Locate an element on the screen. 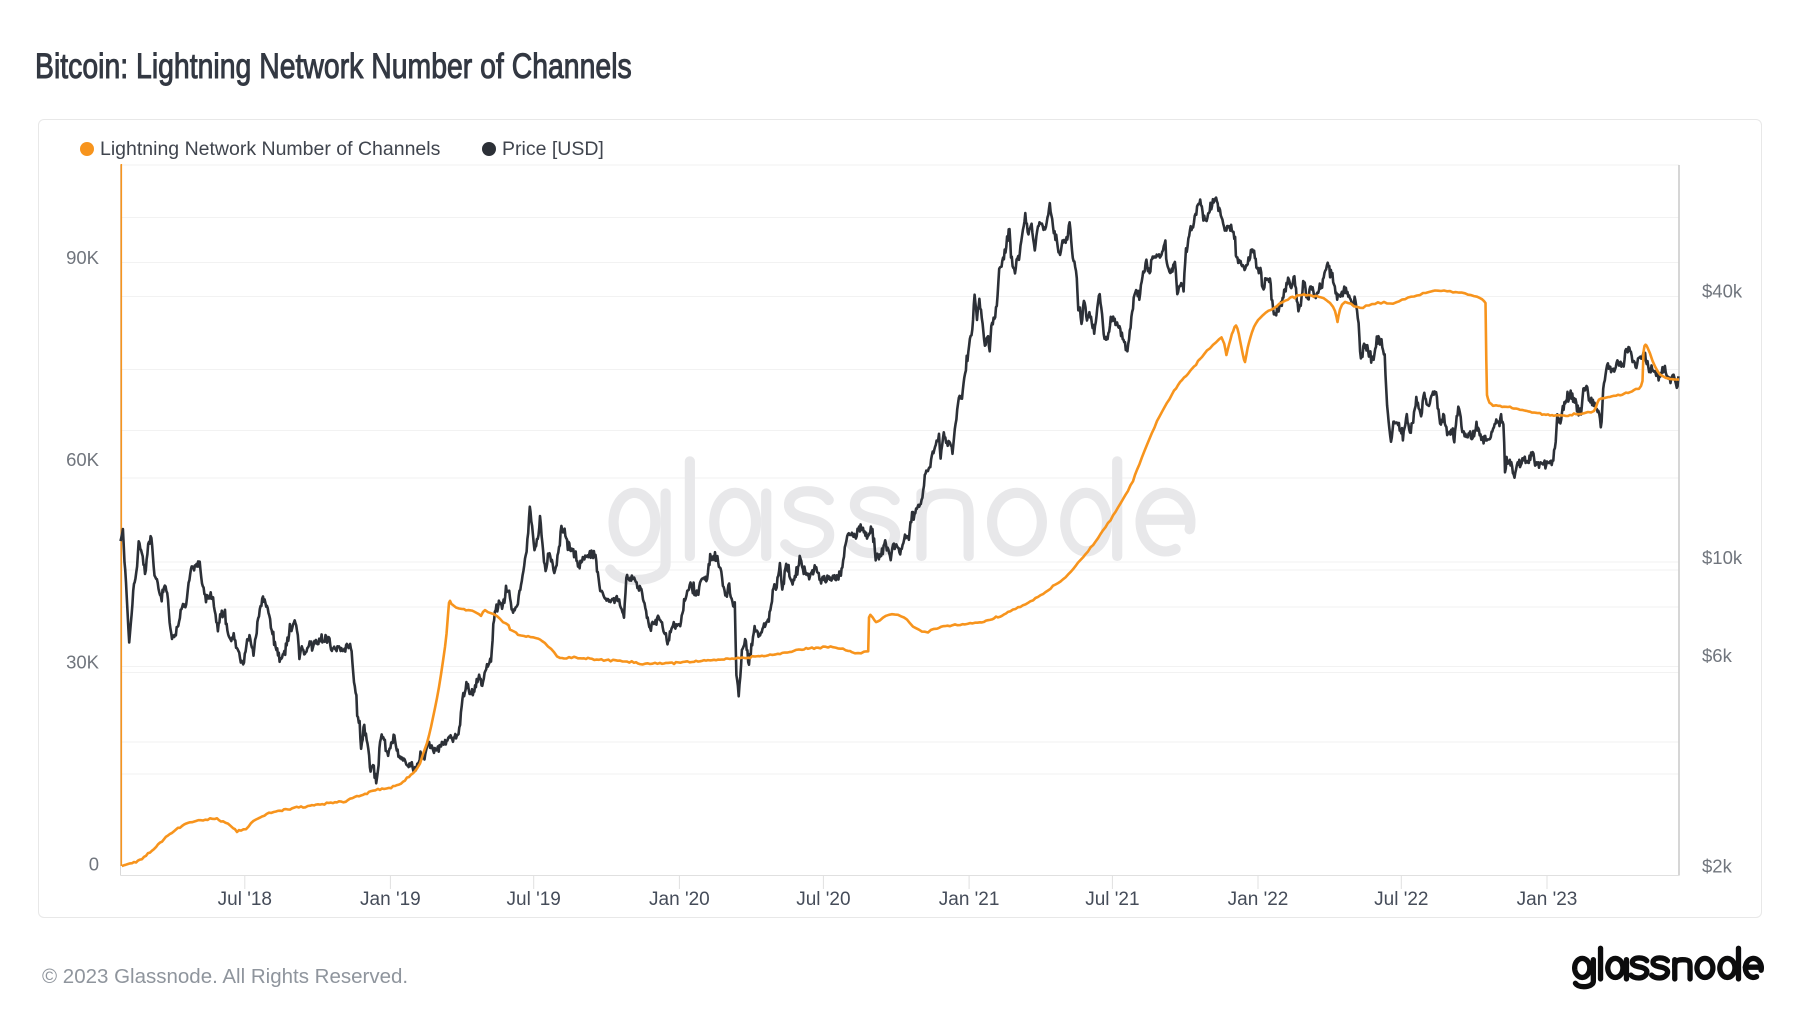  svg-text: Jul '21 is located at coordinates (1112, 899).